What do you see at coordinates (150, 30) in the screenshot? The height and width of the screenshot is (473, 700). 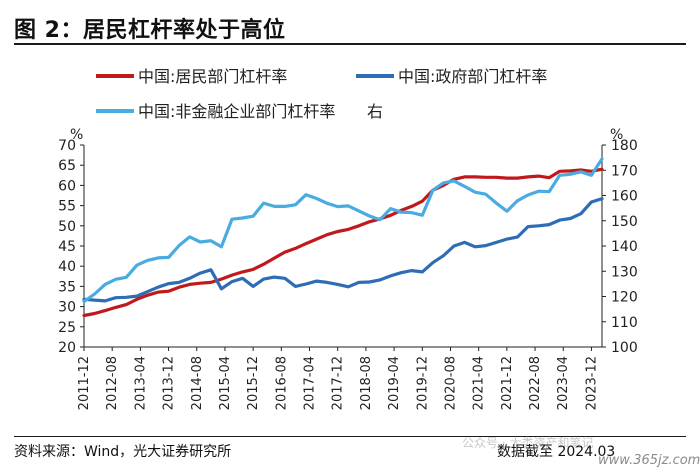 I see `figure-title: 图 2：居民杠杆率处于高位` at bounding box center [150, 30].